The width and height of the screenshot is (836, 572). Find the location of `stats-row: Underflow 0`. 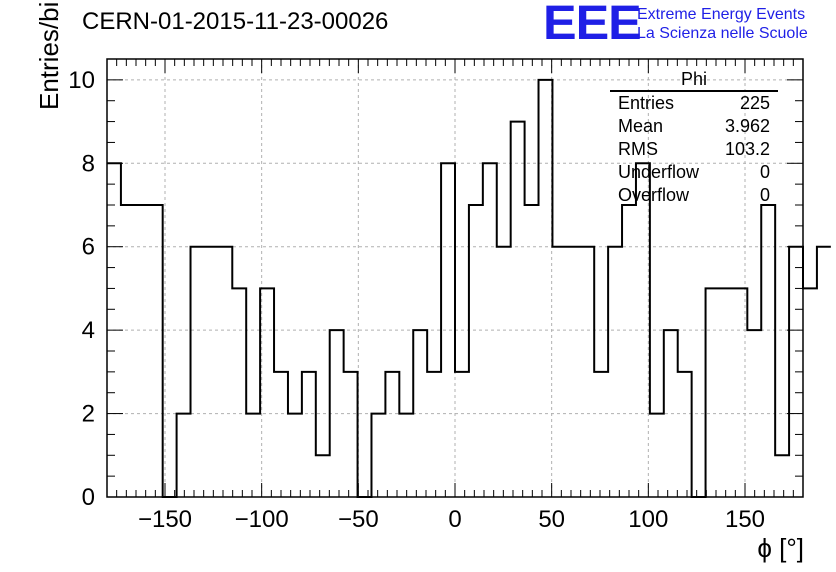

stats-row: Underflow 0 is located at coordinates (694, 172).